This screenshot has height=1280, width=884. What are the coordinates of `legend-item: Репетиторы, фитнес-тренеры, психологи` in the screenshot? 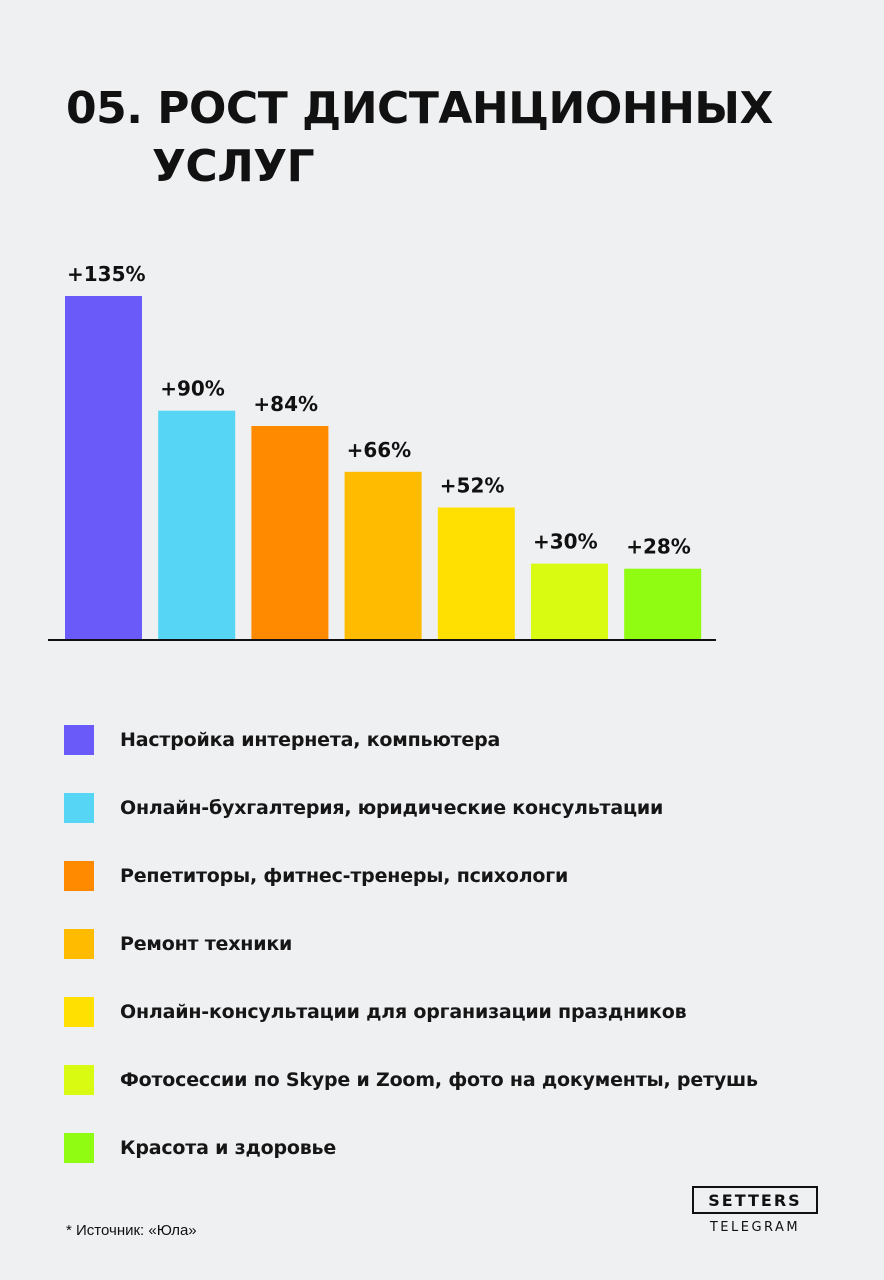 It's located at (411, 876).